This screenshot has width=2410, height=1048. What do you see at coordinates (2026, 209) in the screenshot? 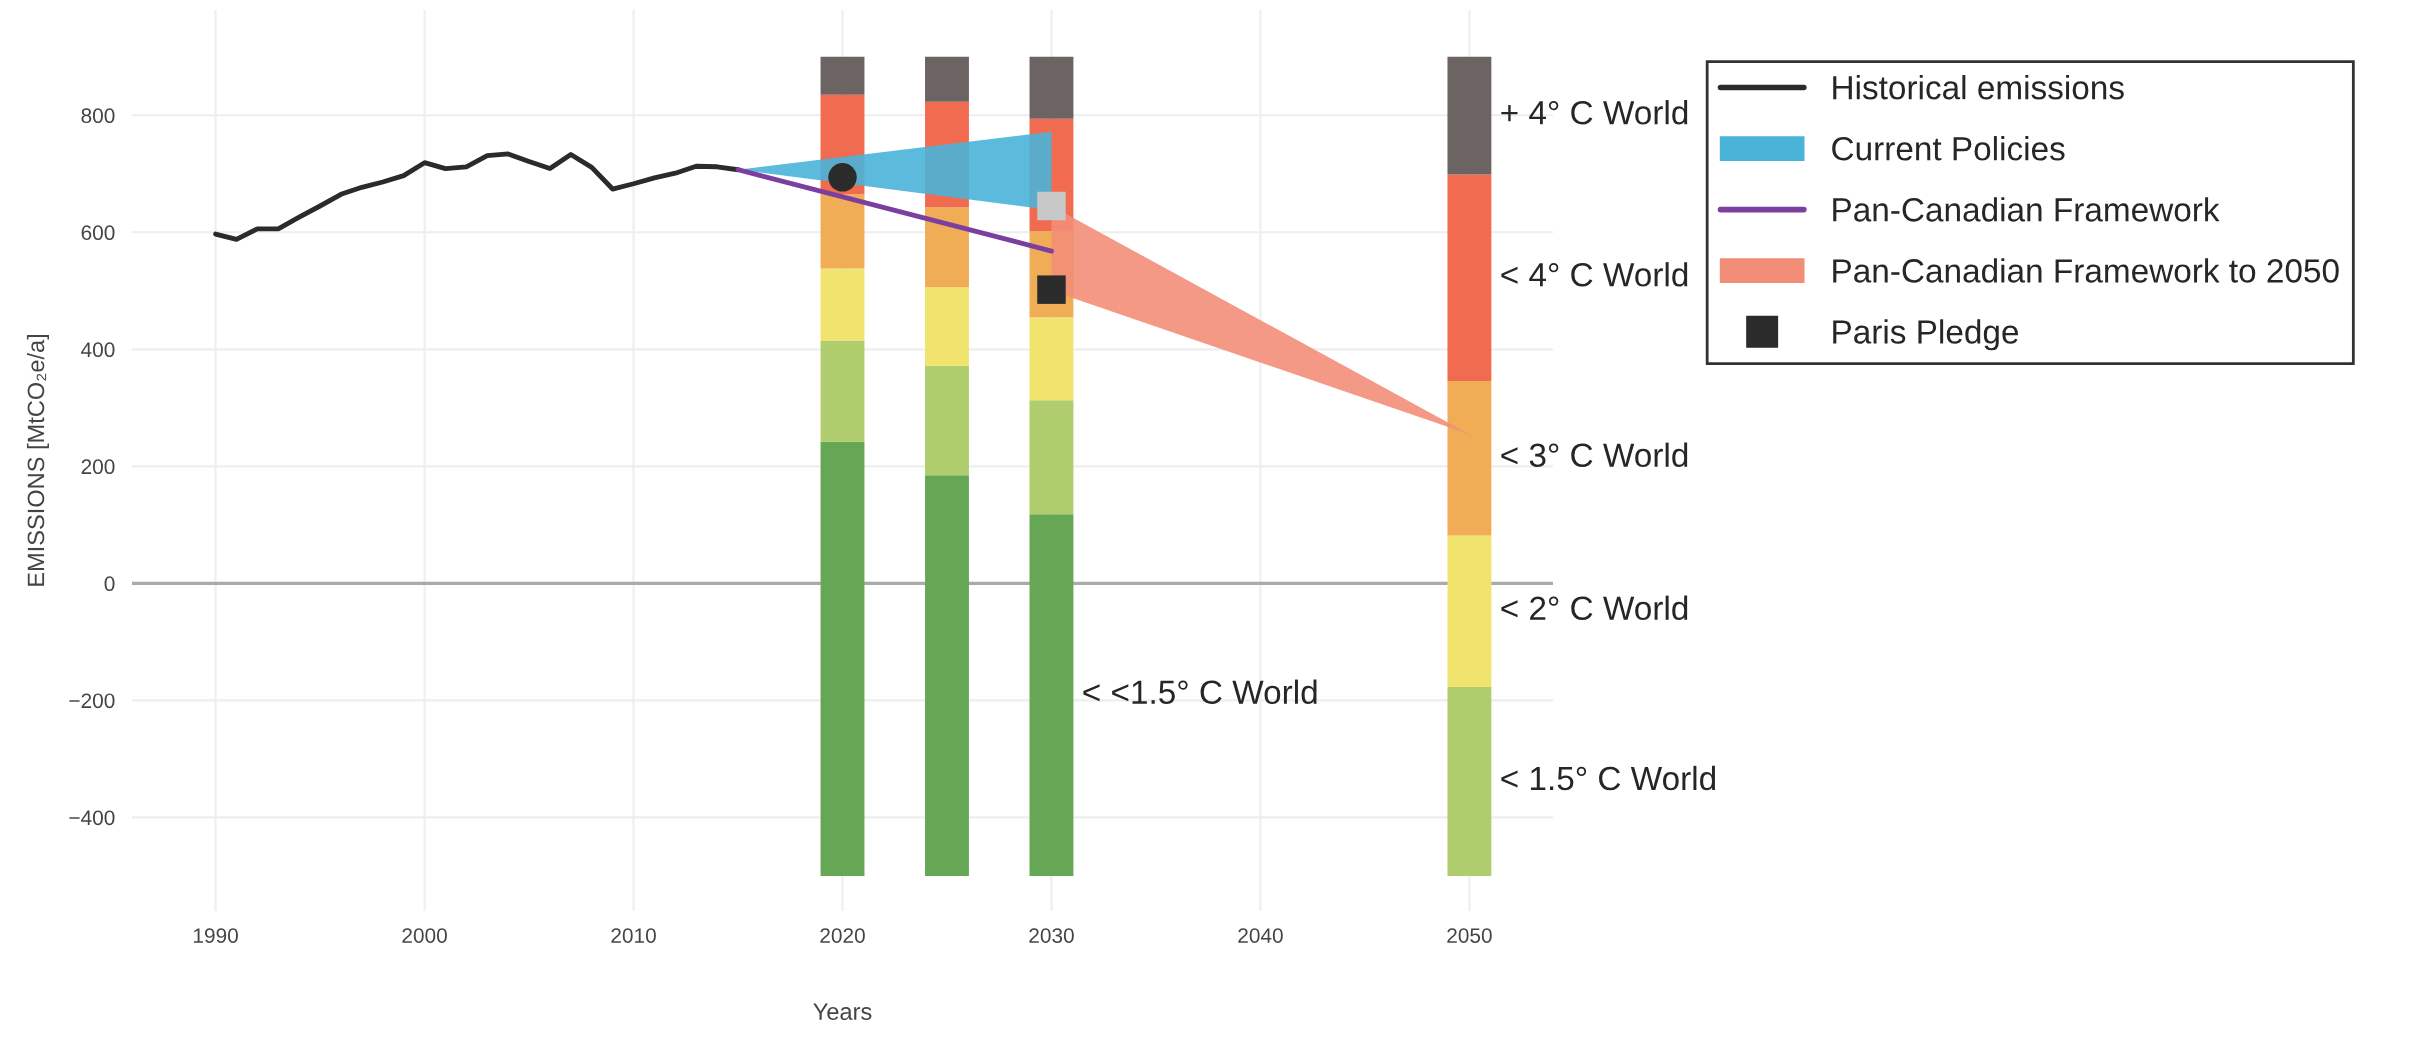
I see `legend-label: Pan-Canadian Framework` at bounding box center [2026, 209].